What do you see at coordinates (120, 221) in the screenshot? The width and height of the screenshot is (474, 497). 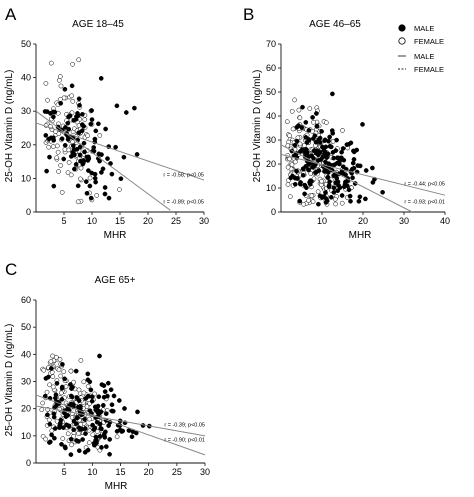 I see `x-tick-label: 15` at bounding box center [120, 221].